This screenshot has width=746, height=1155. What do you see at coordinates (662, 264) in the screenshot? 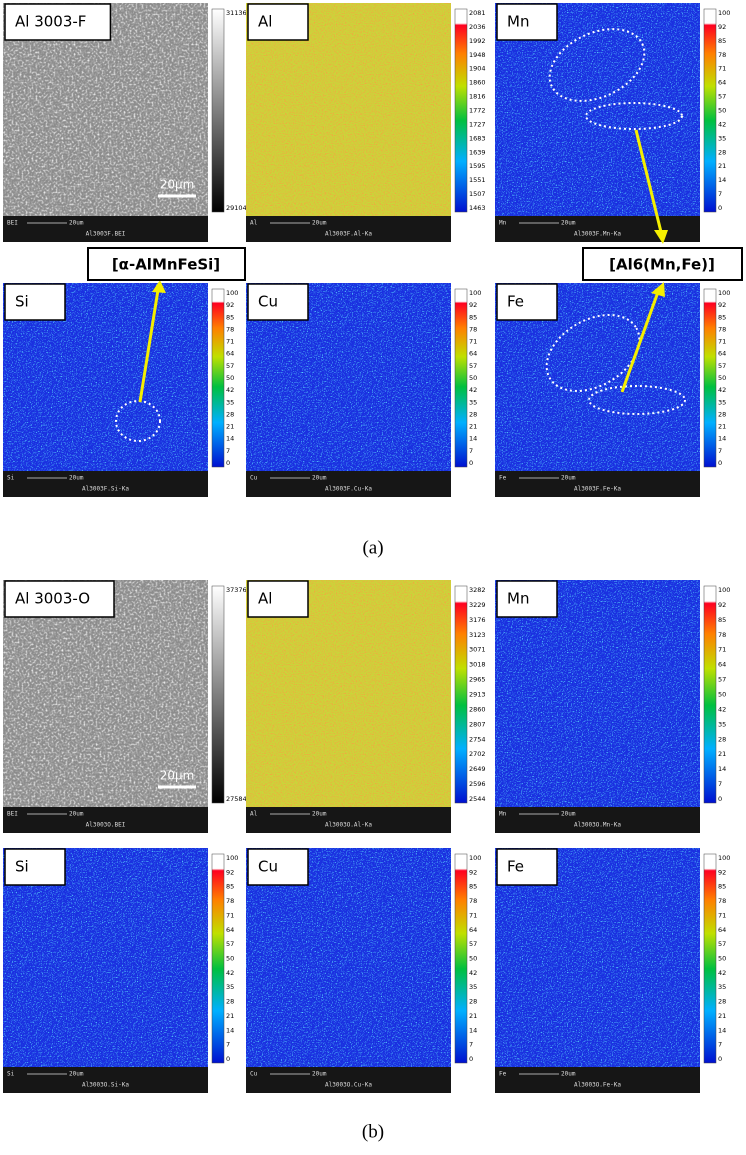
I see `annotation-box` at bounding box center [662, 264].